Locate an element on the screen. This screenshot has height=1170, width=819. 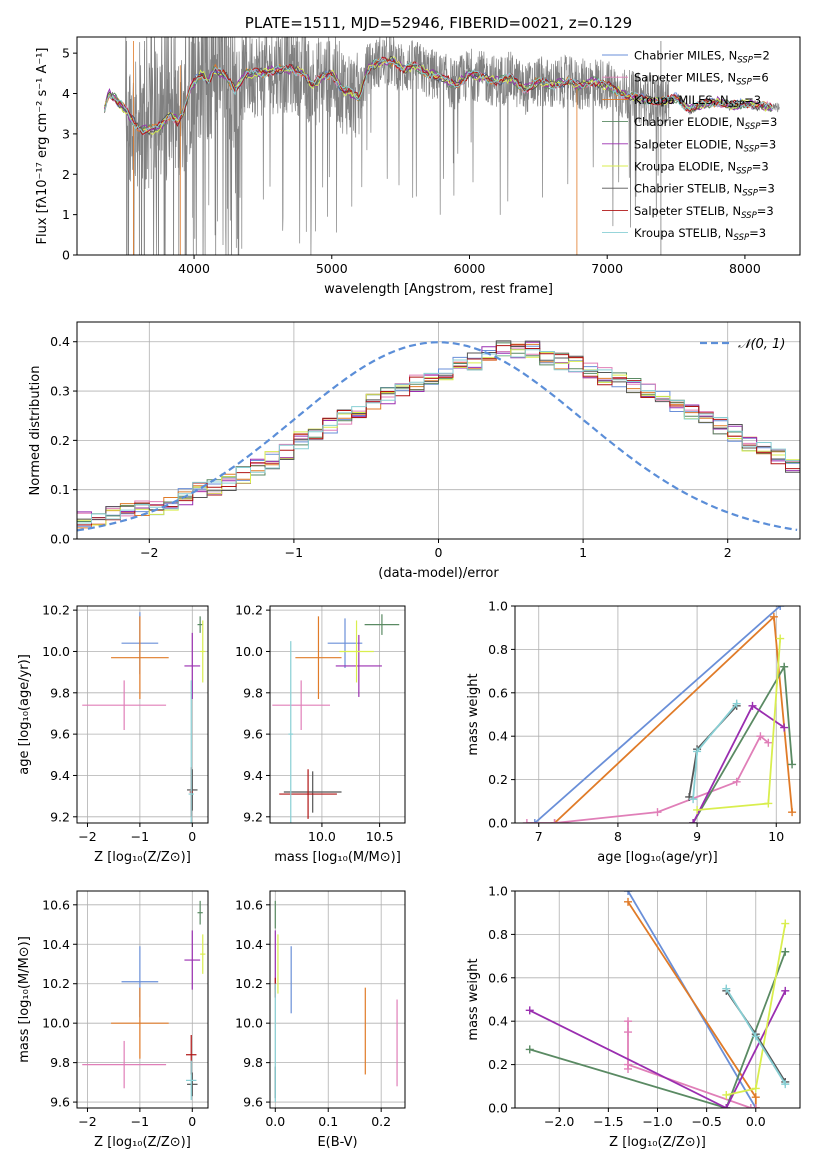
x-tick-label: 9 is located at coordinates (697, 836).